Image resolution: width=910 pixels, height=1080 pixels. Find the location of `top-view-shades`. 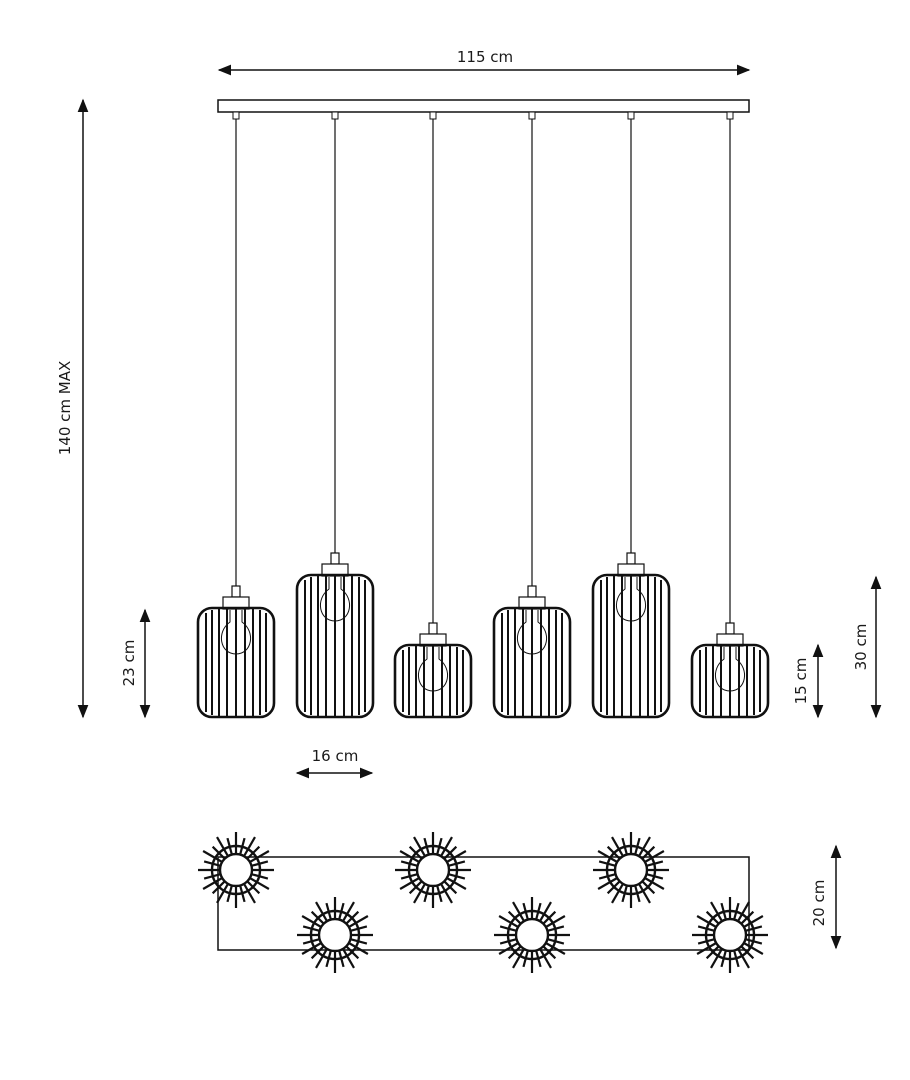

top-view-shades is located at coordinates (483, 902).